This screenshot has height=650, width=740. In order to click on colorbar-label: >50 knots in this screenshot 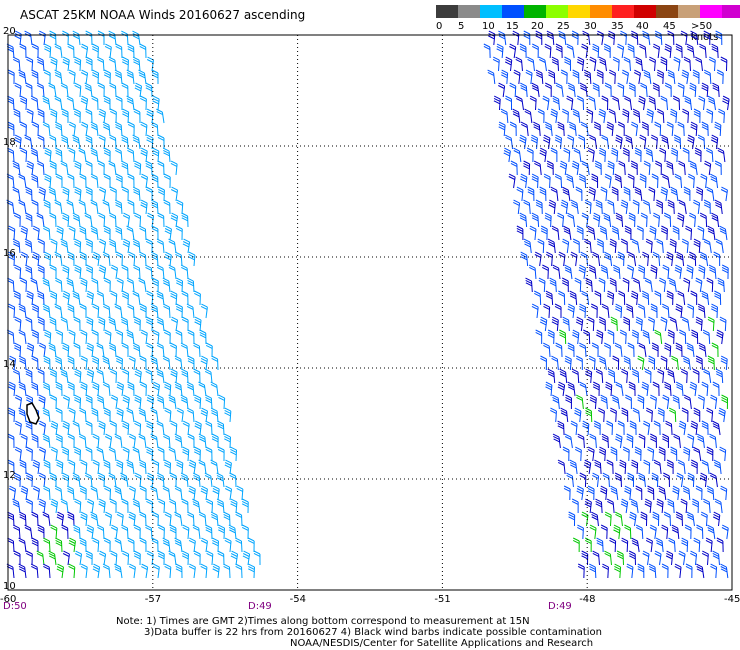, I will do `click(705, 32)`.